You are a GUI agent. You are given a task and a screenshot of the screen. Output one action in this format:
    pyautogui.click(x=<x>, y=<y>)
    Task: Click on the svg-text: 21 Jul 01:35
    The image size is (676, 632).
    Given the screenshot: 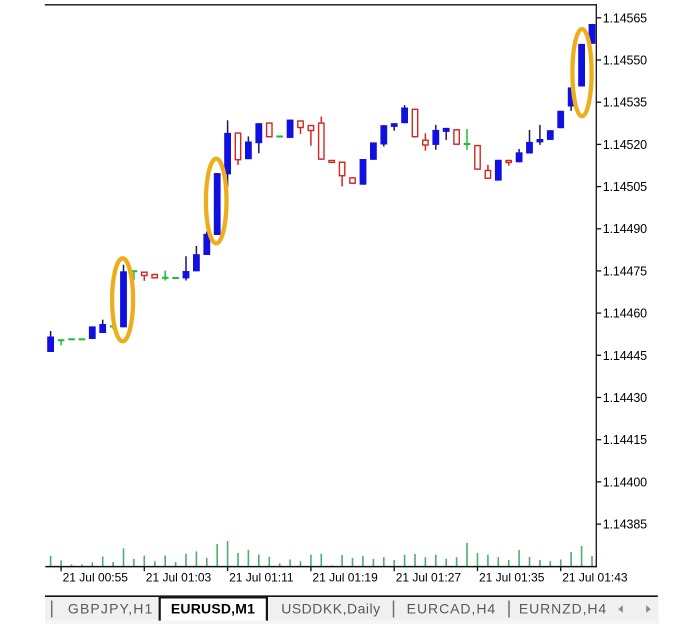 What is the action you would take?
    pyautogui.click(x=512, y=578)
    